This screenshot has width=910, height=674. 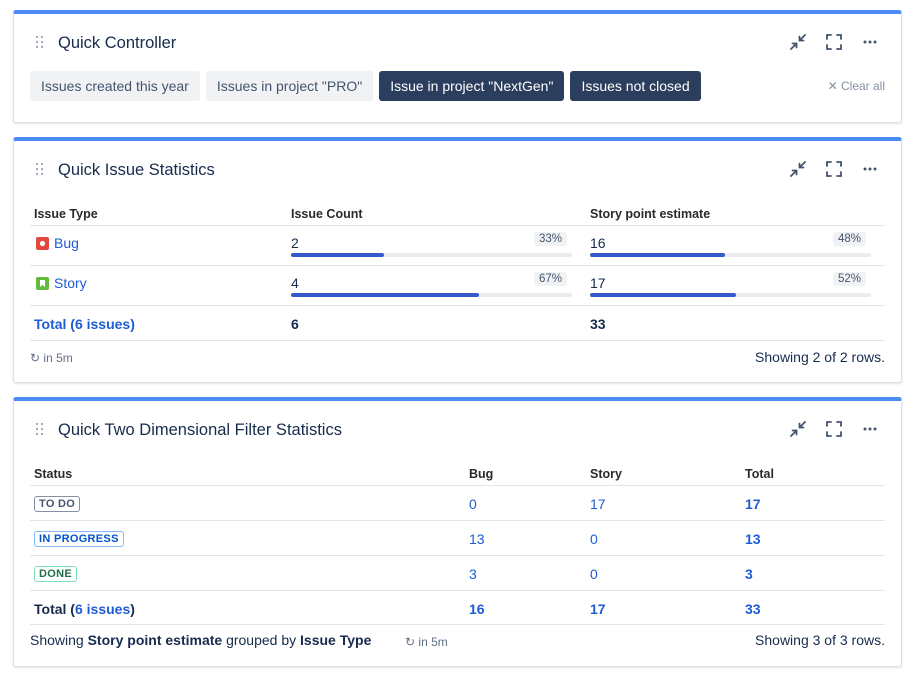 I want to click on total-story-link: 17, so click(x=598, y=609).